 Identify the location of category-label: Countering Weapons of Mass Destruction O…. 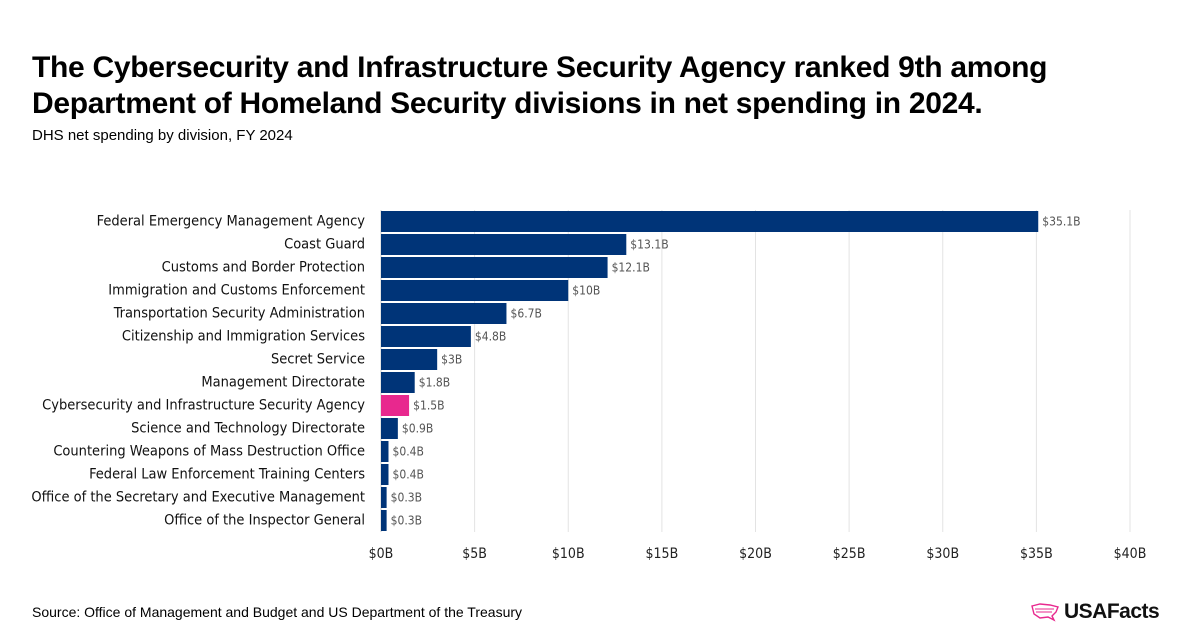
(209, 452).